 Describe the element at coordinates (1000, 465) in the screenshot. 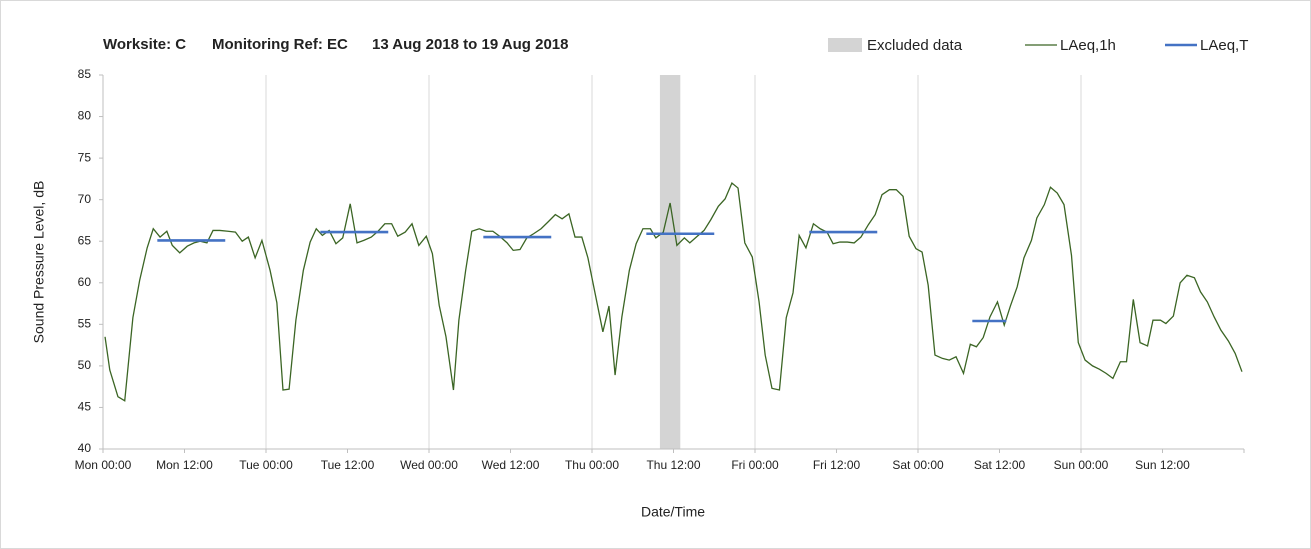

I see `x-tick-label: Sat 12:00` at that location.